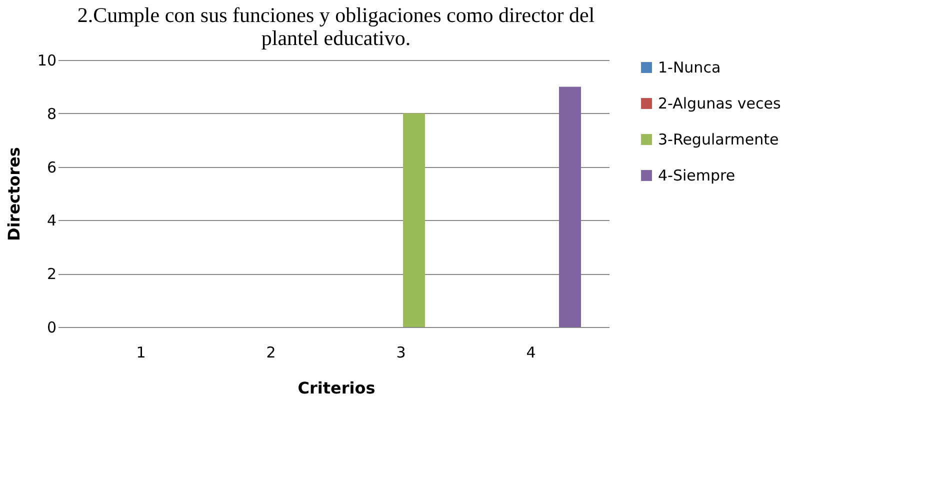 The image size is (947, 493). Describe the element at coordinates (51, 167) in the screenshot. I see `y-tick-label: 6` at that location.